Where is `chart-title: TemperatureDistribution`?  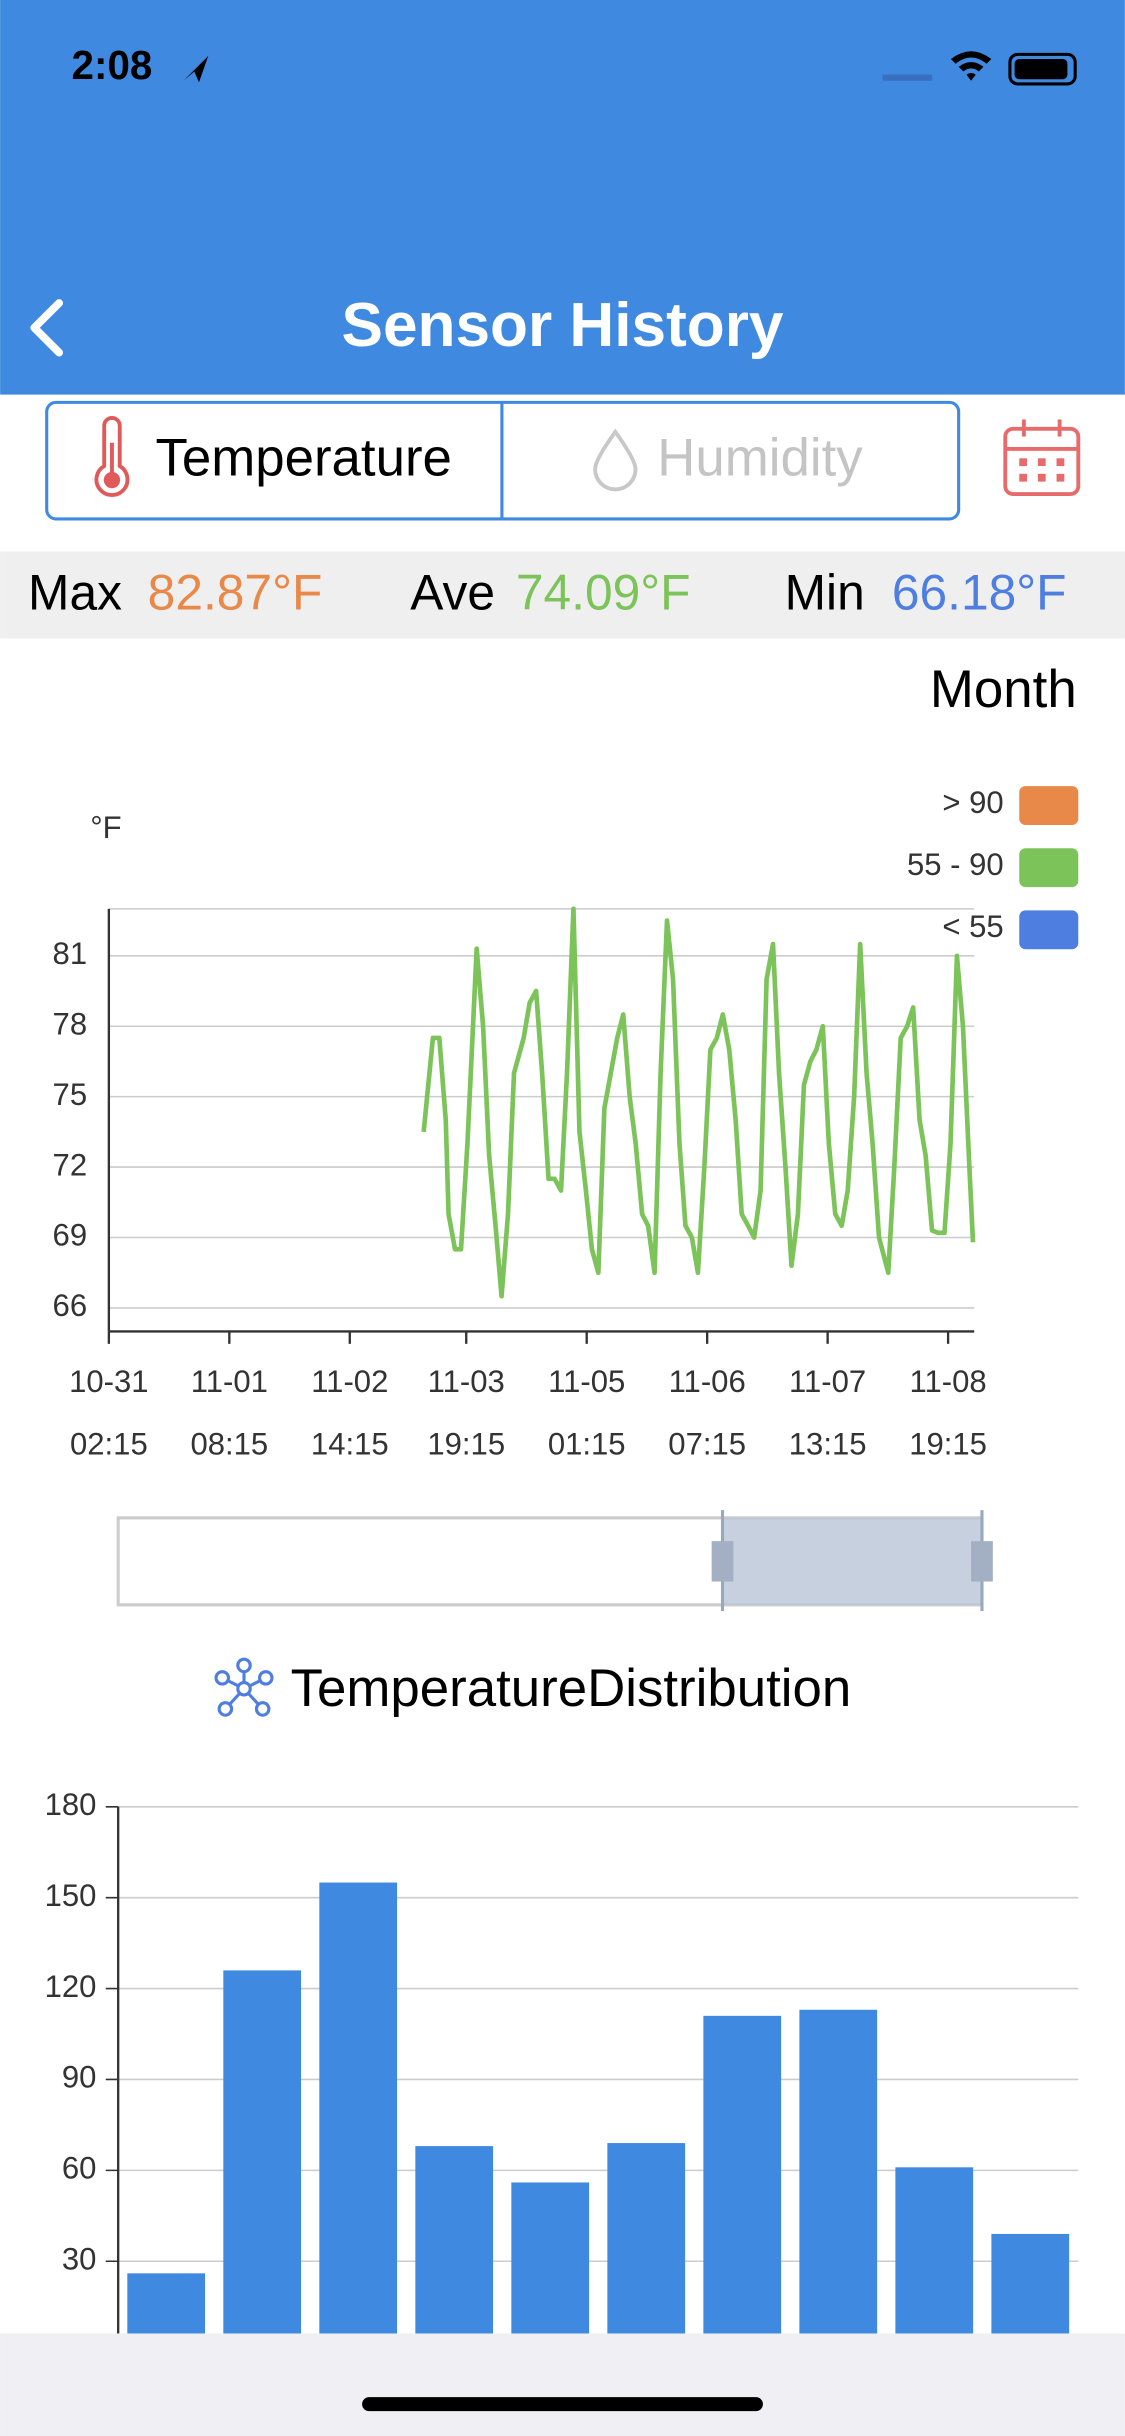 chart-title: TemperatureDistribution is located at coordinates (571, 1688).